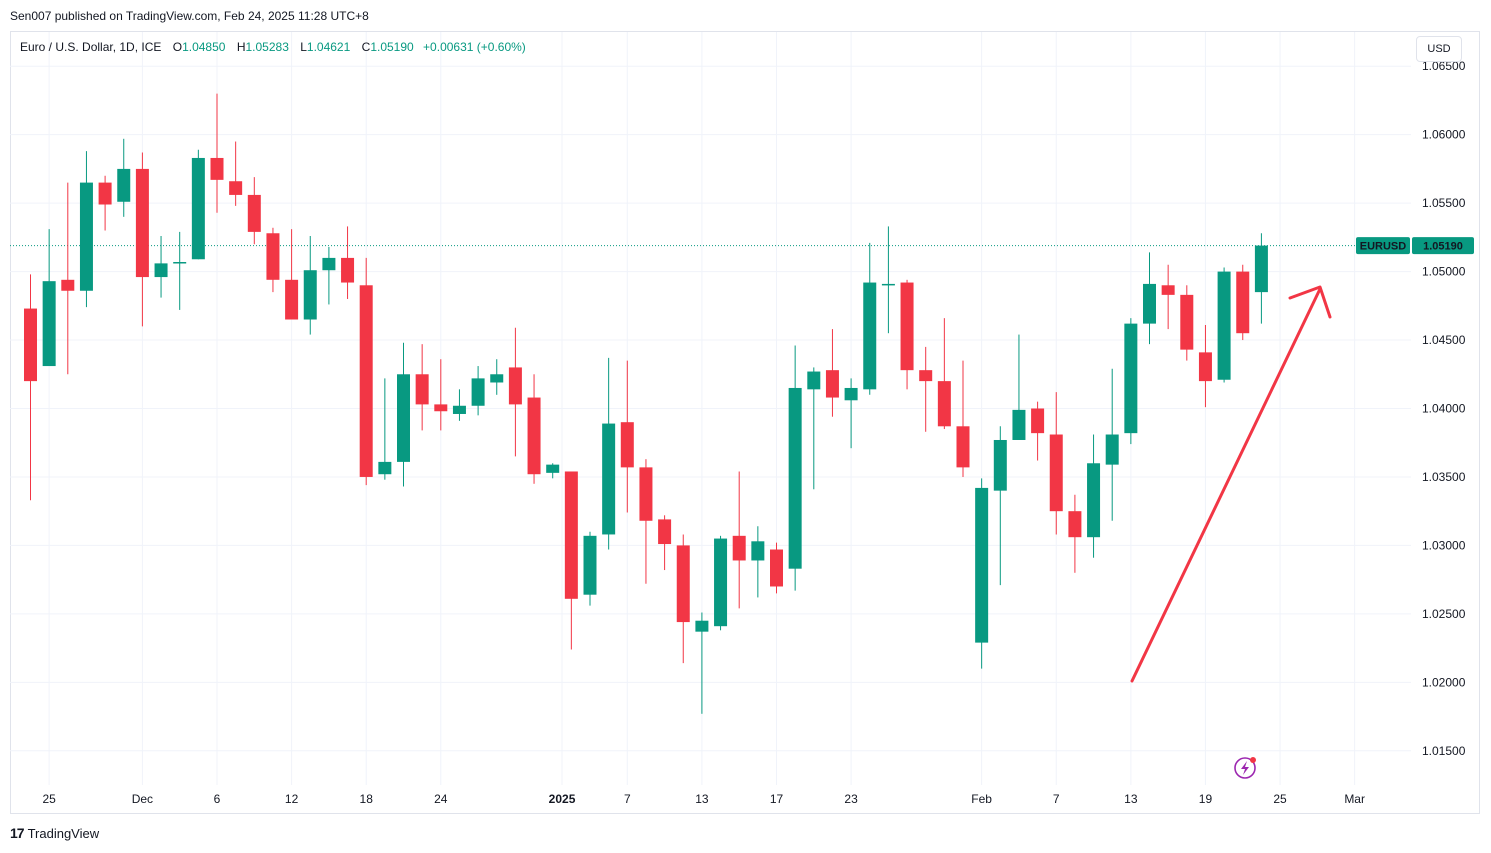  I want to click on time-tick-label: 13, so click(1131, 799).